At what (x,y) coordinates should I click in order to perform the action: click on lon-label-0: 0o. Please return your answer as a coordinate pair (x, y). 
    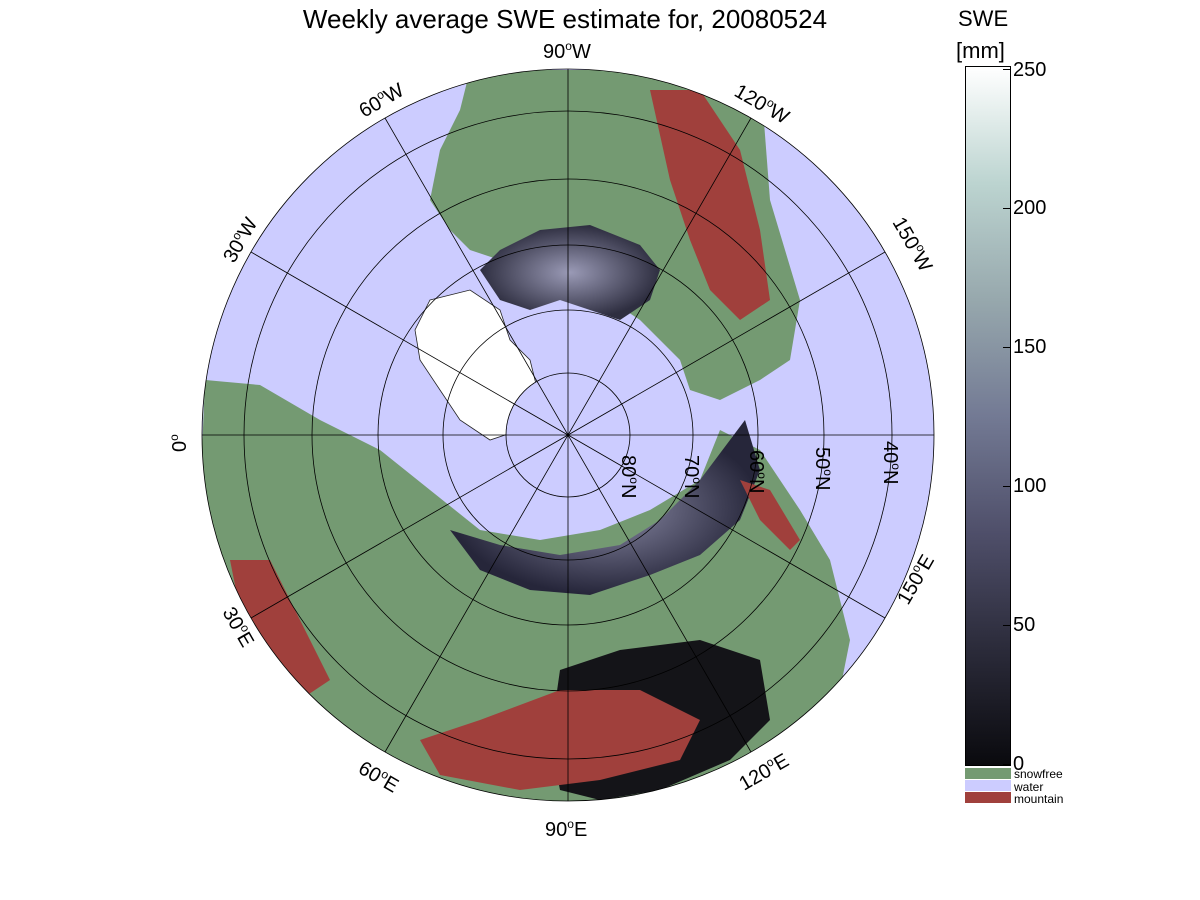
    Looking at the image, I should click on (179, 443).